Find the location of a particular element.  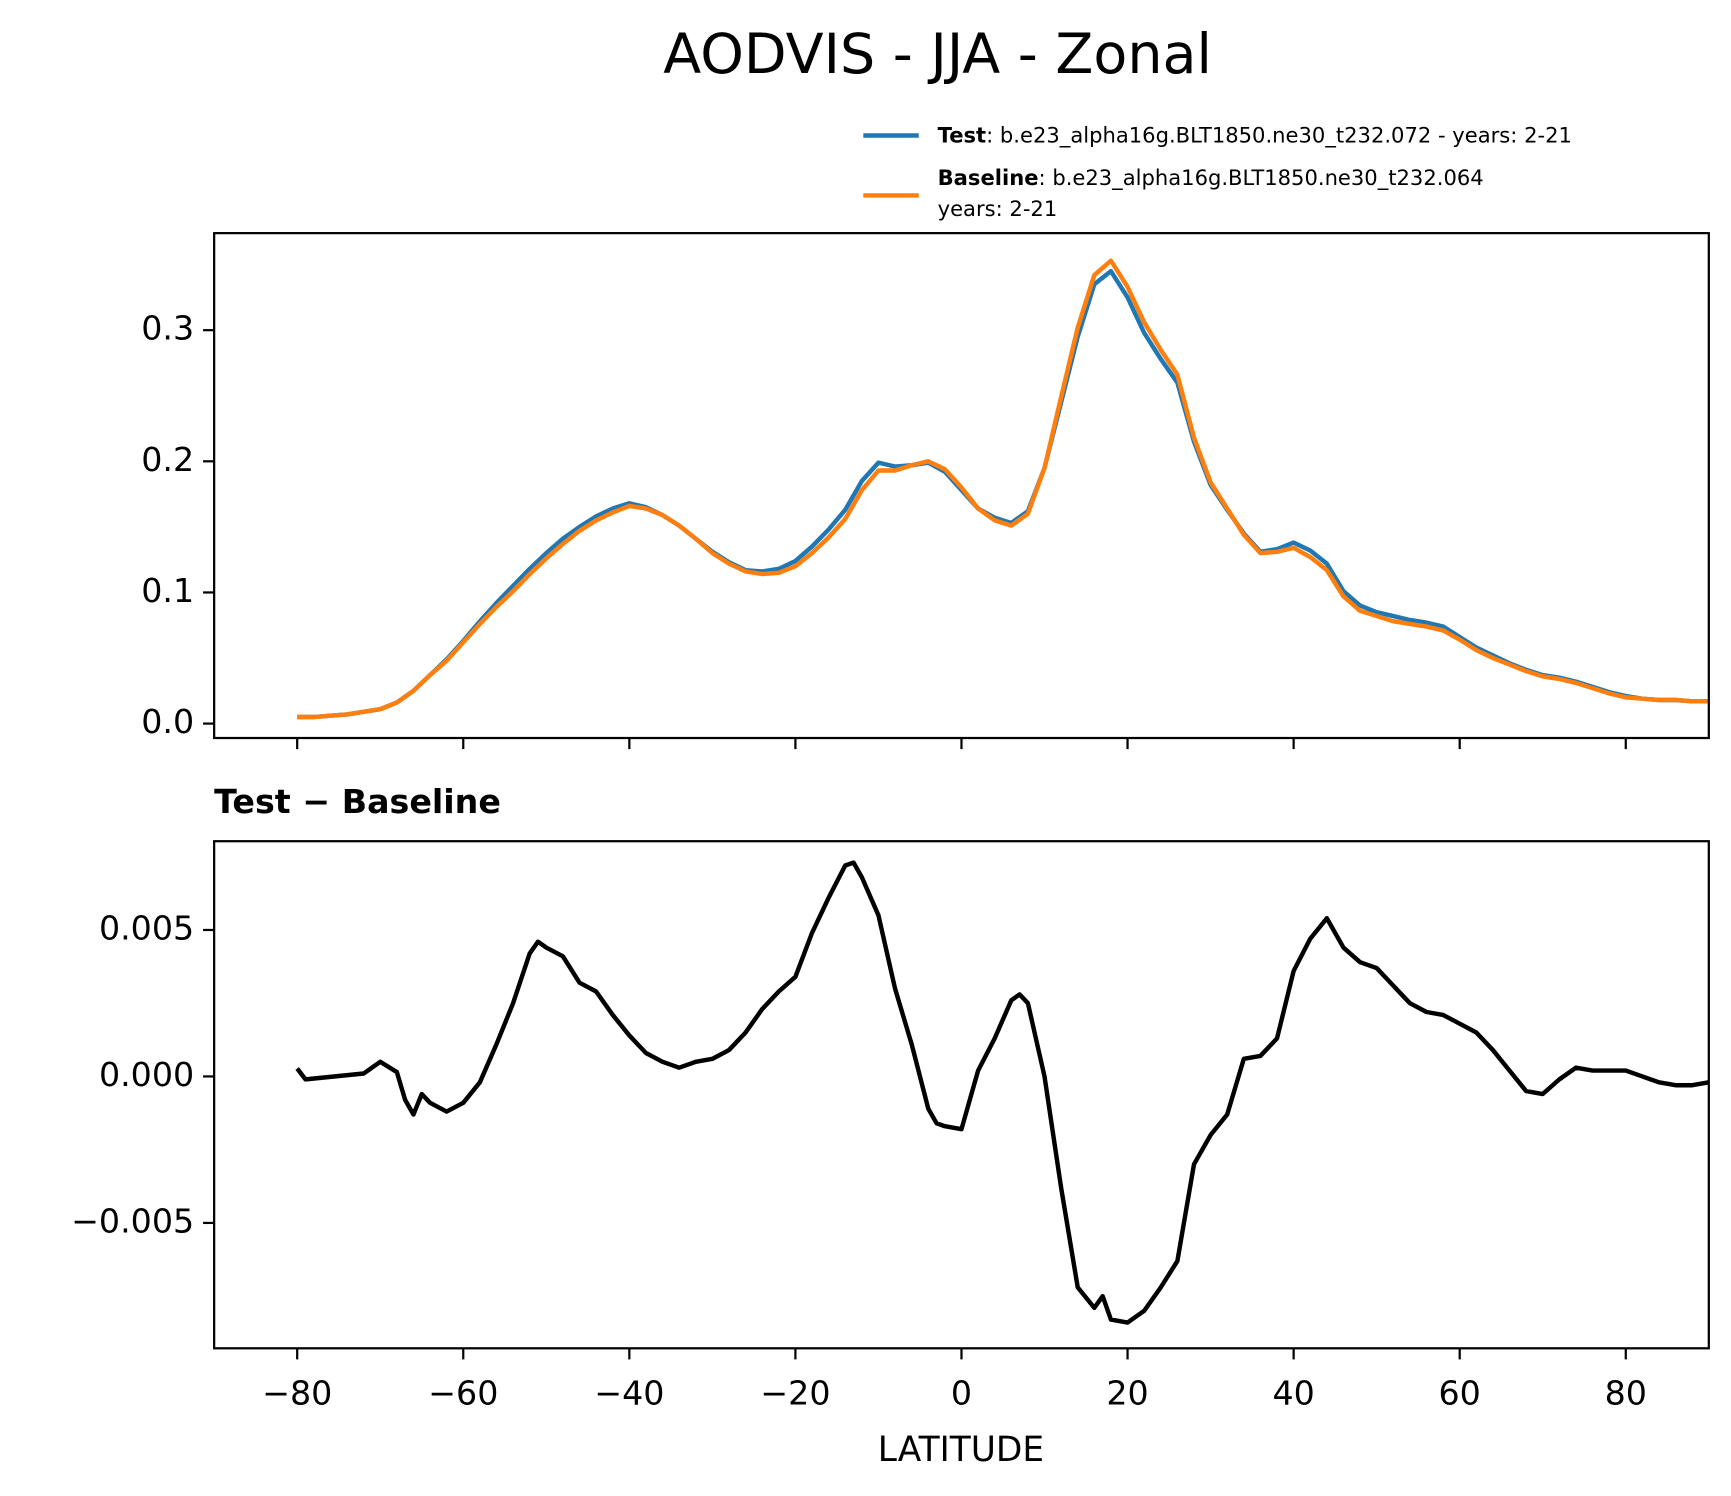

y-tick-label: 0.1 is located at coordinates (167, 590).